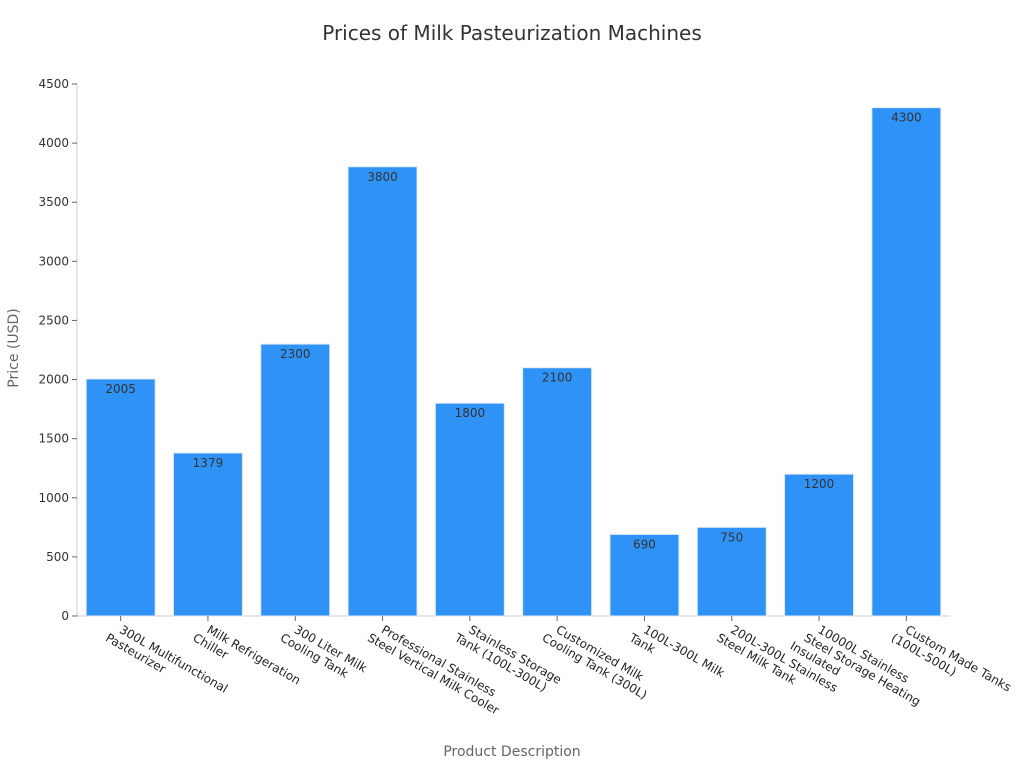 This screenshot has width=1024, height=768. Describe the element at coordinates (598, 660) in the screenshot. I see `x-tick-label: Customized MilkCooling Tank (300L)` at that location.